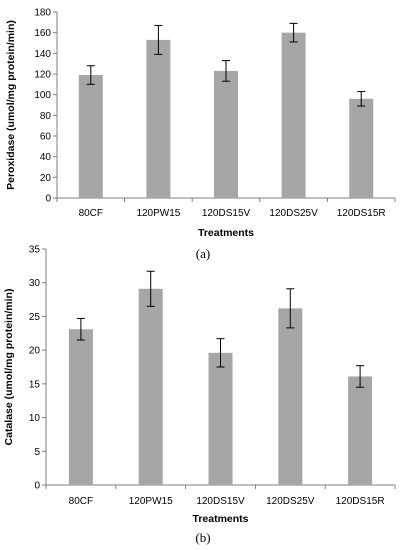 This screenshot has width=407, height=550. I want to click on y-tick-label: 10, so click(35, 418).